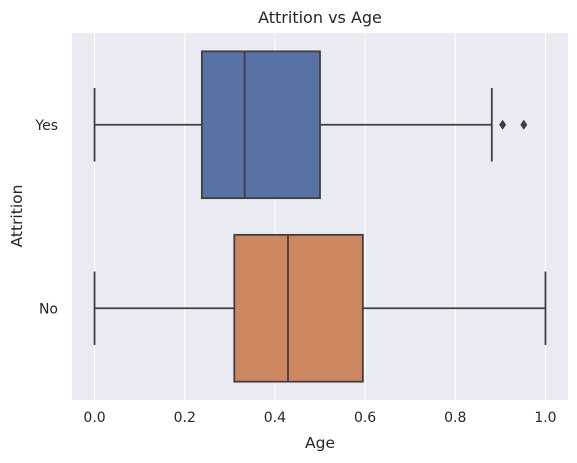 The width and height of the screenshot is (577, 463). Describe the element at coordinates (48, 309) in the screenshot. I see `y-tick-label: No` at that location.